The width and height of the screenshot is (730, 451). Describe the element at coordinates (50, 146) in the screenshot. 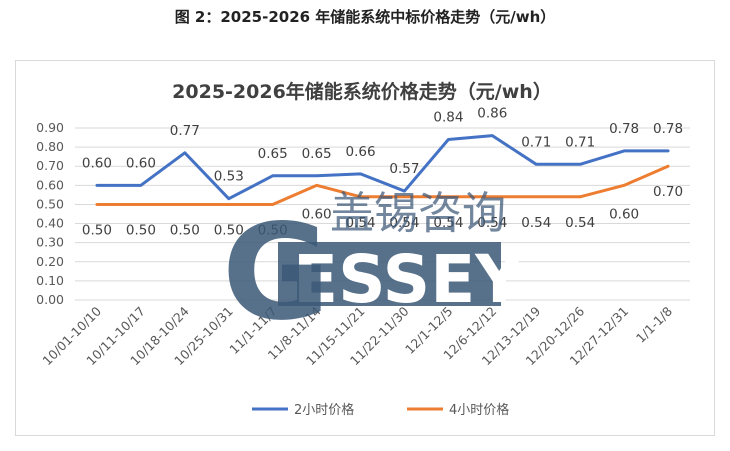

I see `y-tick-label: 0.80` at that location.